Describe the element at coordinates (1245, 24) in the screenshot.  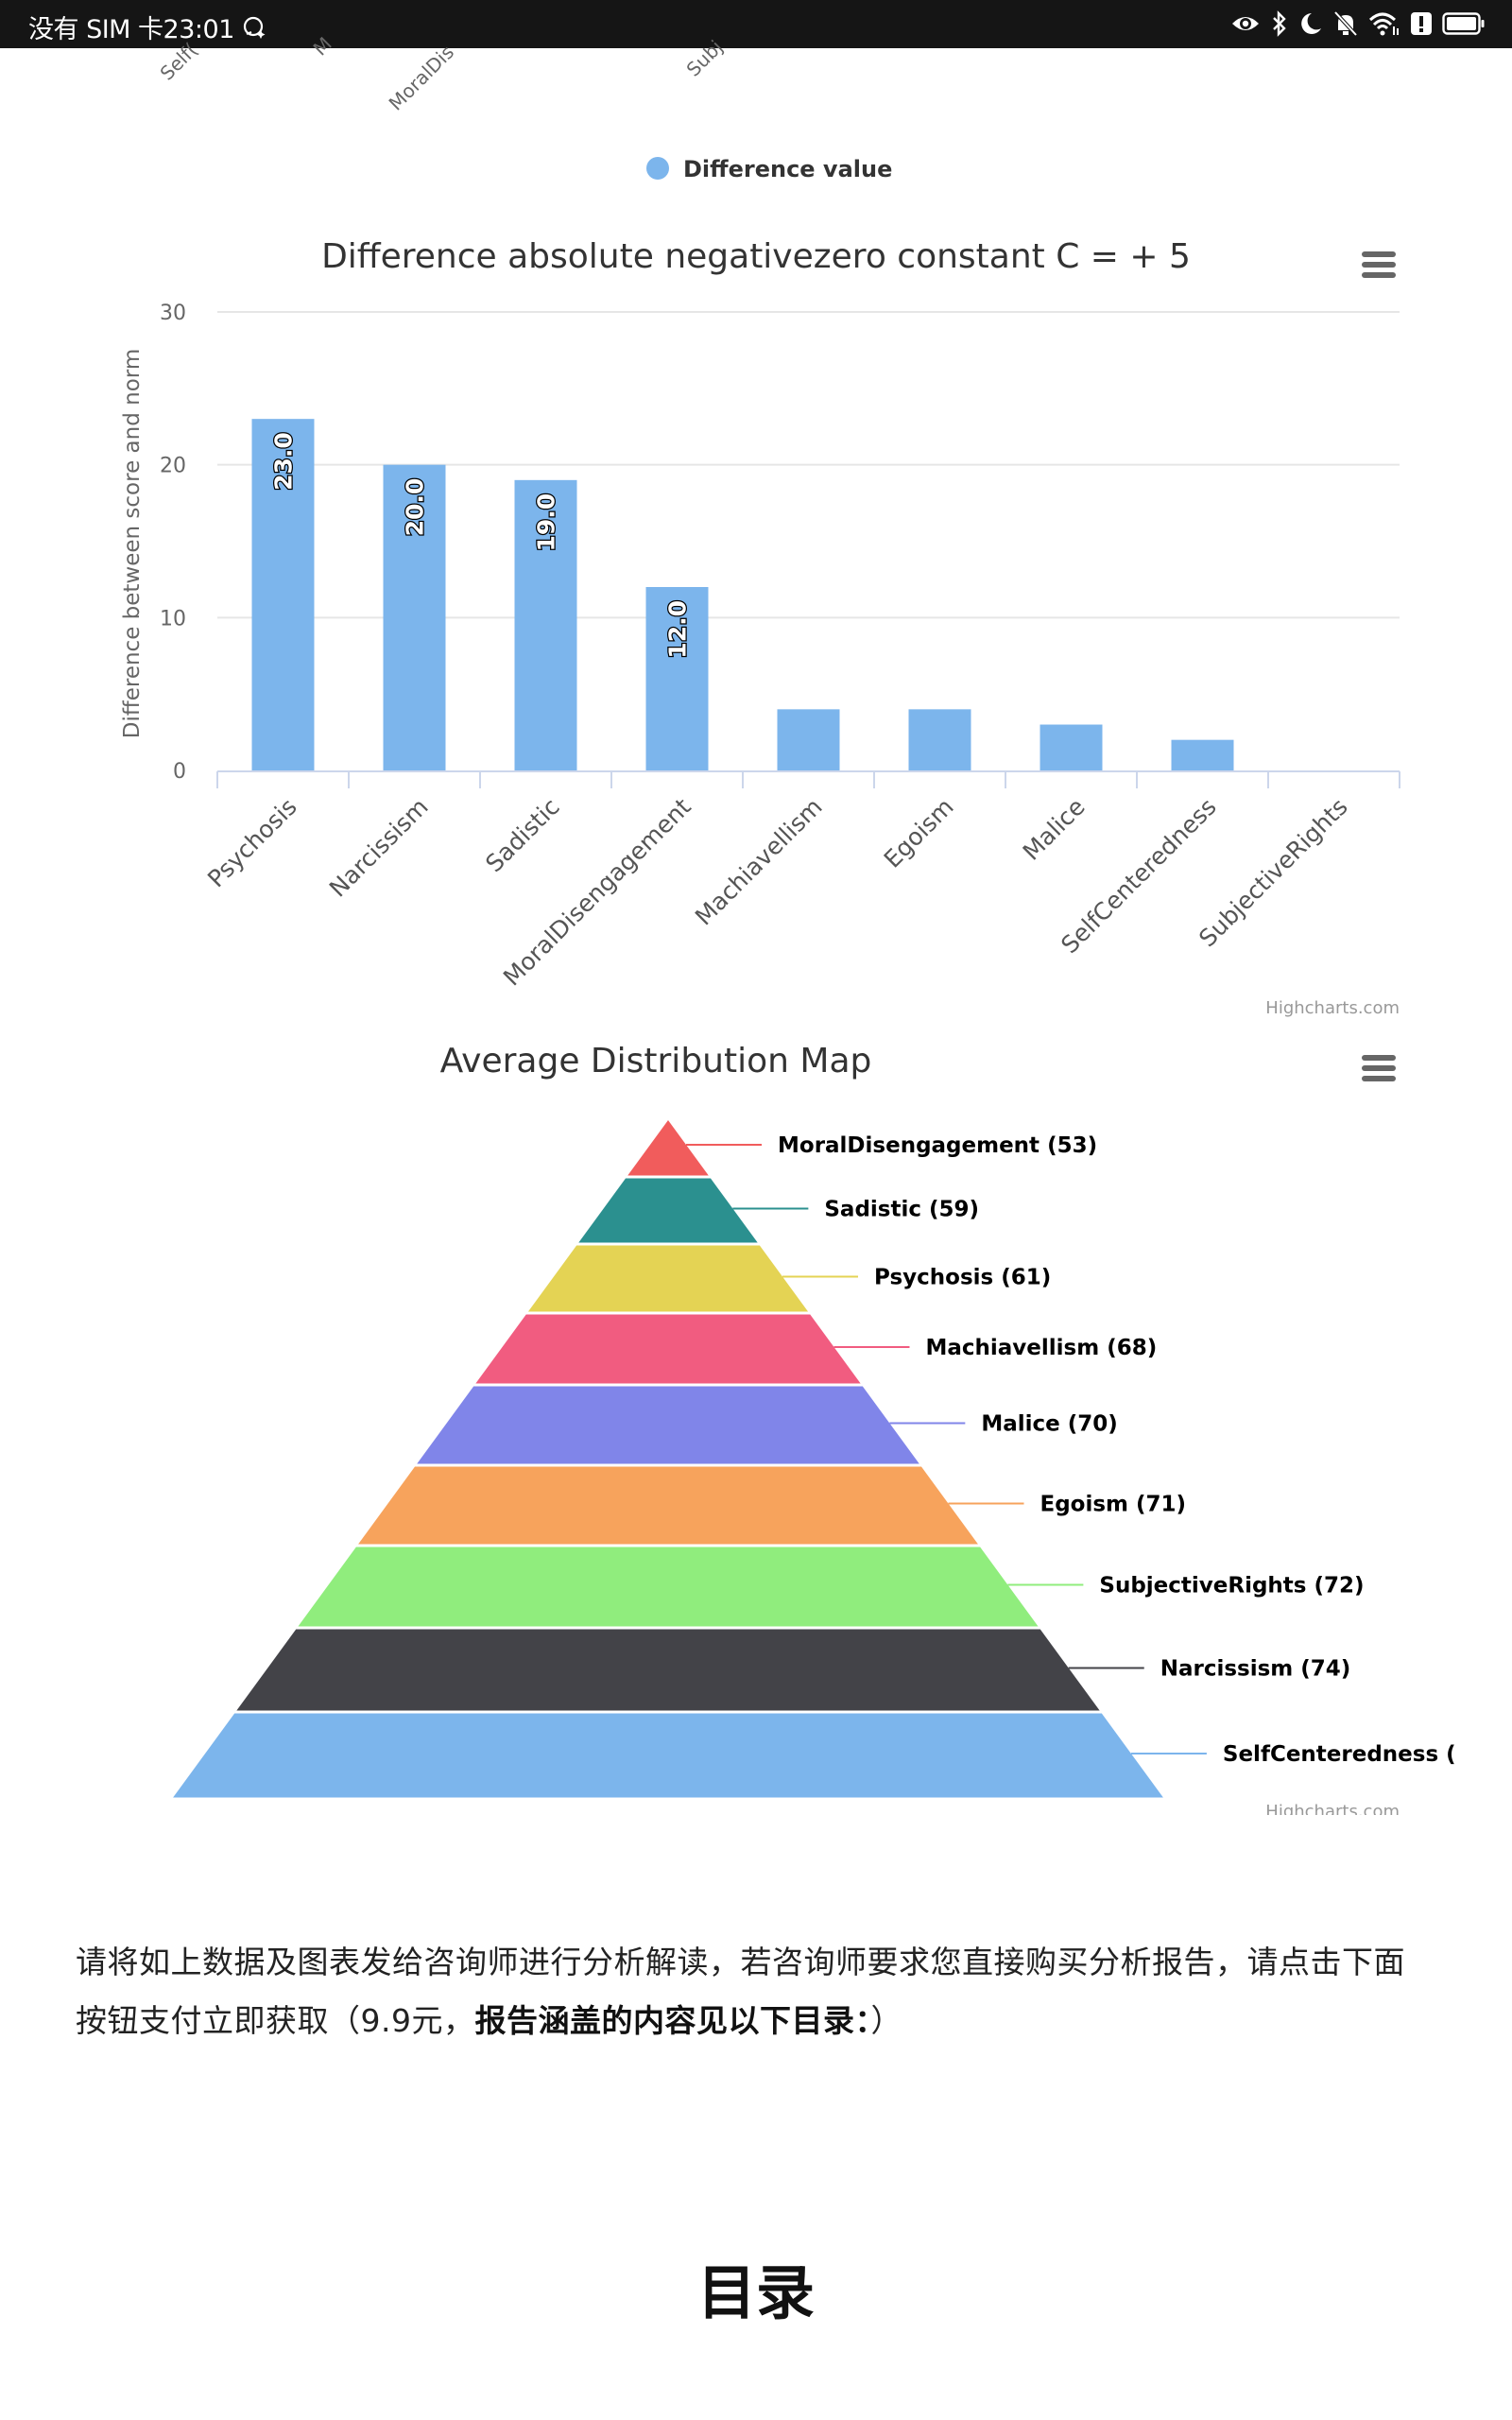
I see `eye-icon` at that location.